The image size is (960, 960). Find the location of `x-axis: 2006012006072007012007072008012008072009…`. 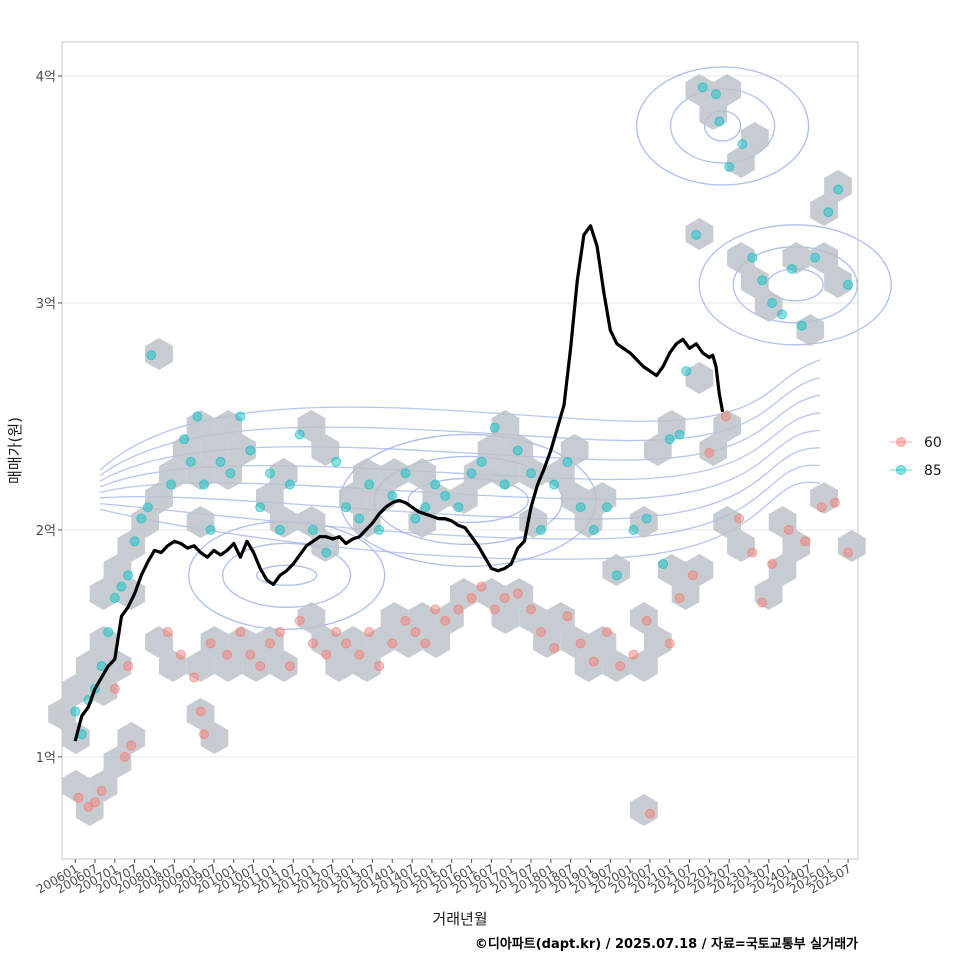

x-axis: 2006012006072007012007072008012008072009… is located at coordinates (444, 878).